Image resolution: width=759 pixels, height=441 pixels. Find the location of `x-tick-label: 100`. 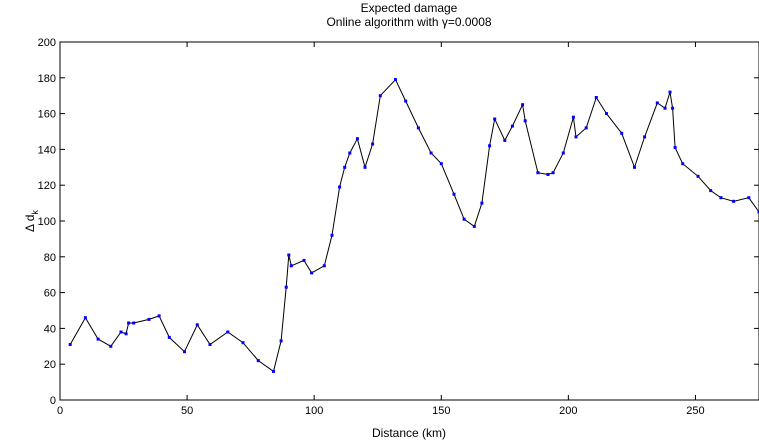

x-tick-label: 100 is located at coordinates (314, 411).